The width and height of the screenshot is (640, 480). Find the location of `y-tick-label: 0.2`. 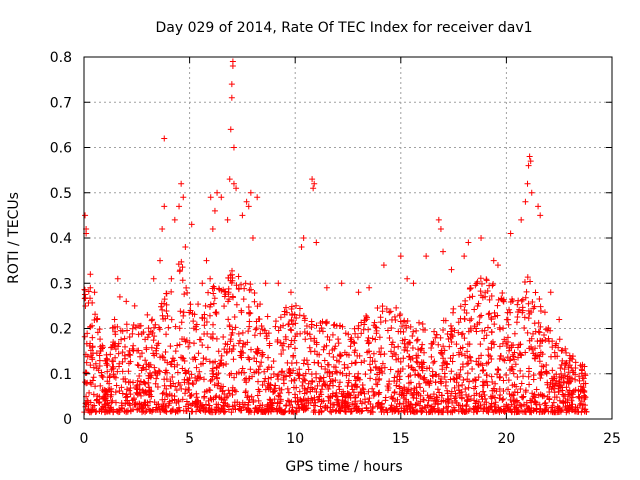

y-tick-label: 0.2 is located at coordinates (61, 330).